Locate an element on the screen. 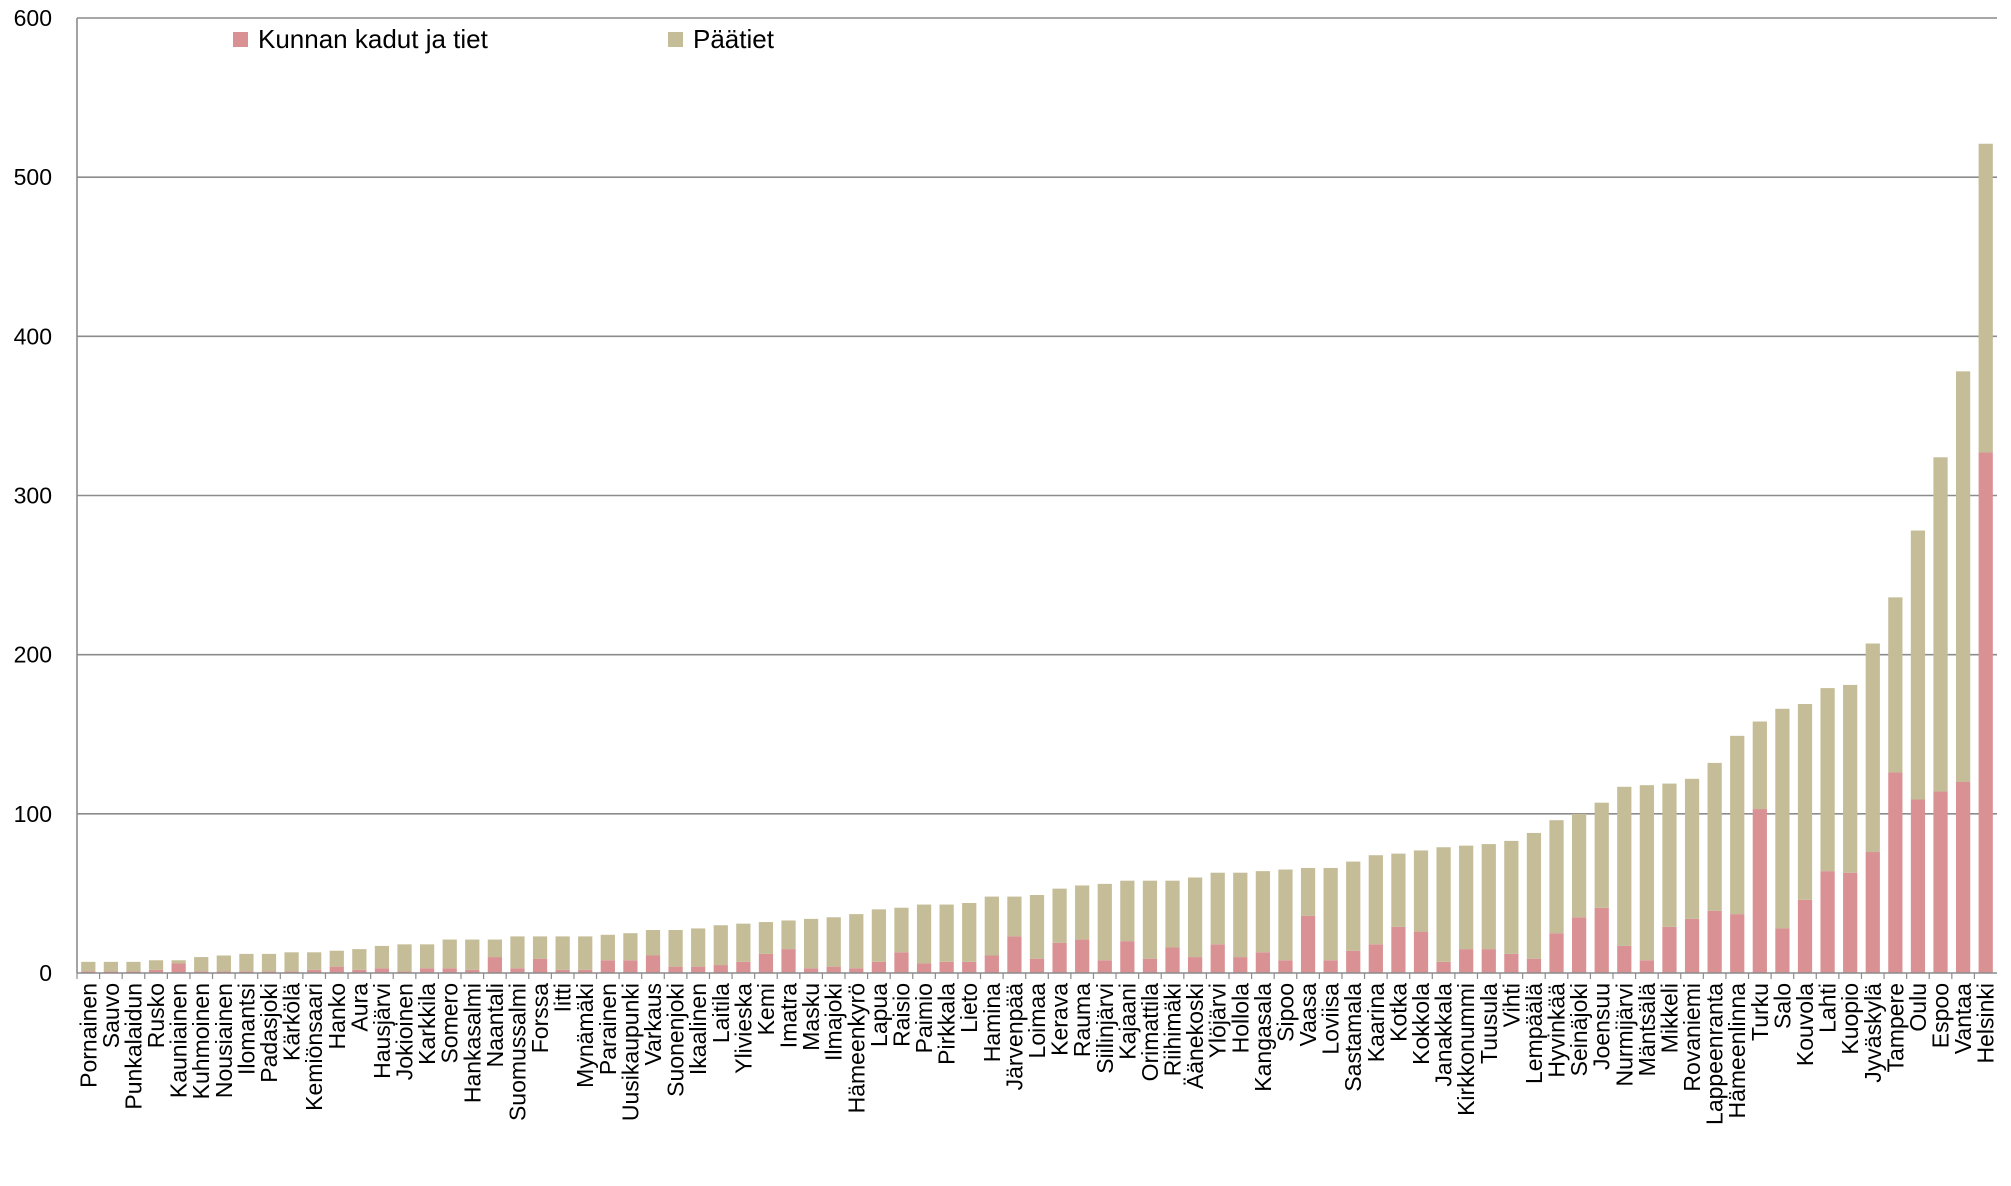 This screenshot has height=1186, width=2011. x-tick-label: Kuhmoinen is located at coordinates (201, 1041).